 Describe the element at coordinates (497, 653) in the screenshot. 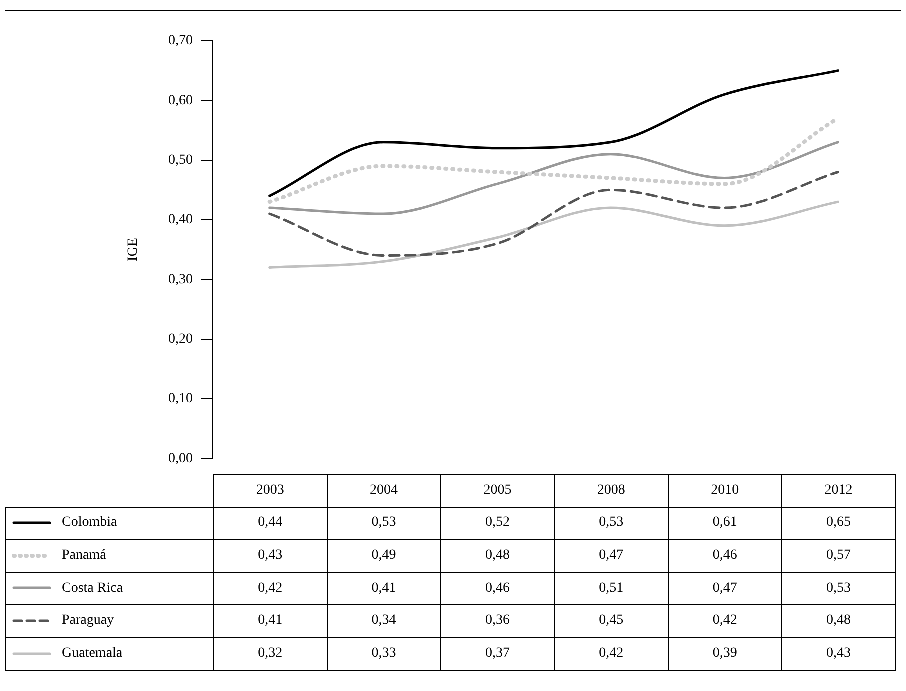

I see `data-label: 0,37` at that location.